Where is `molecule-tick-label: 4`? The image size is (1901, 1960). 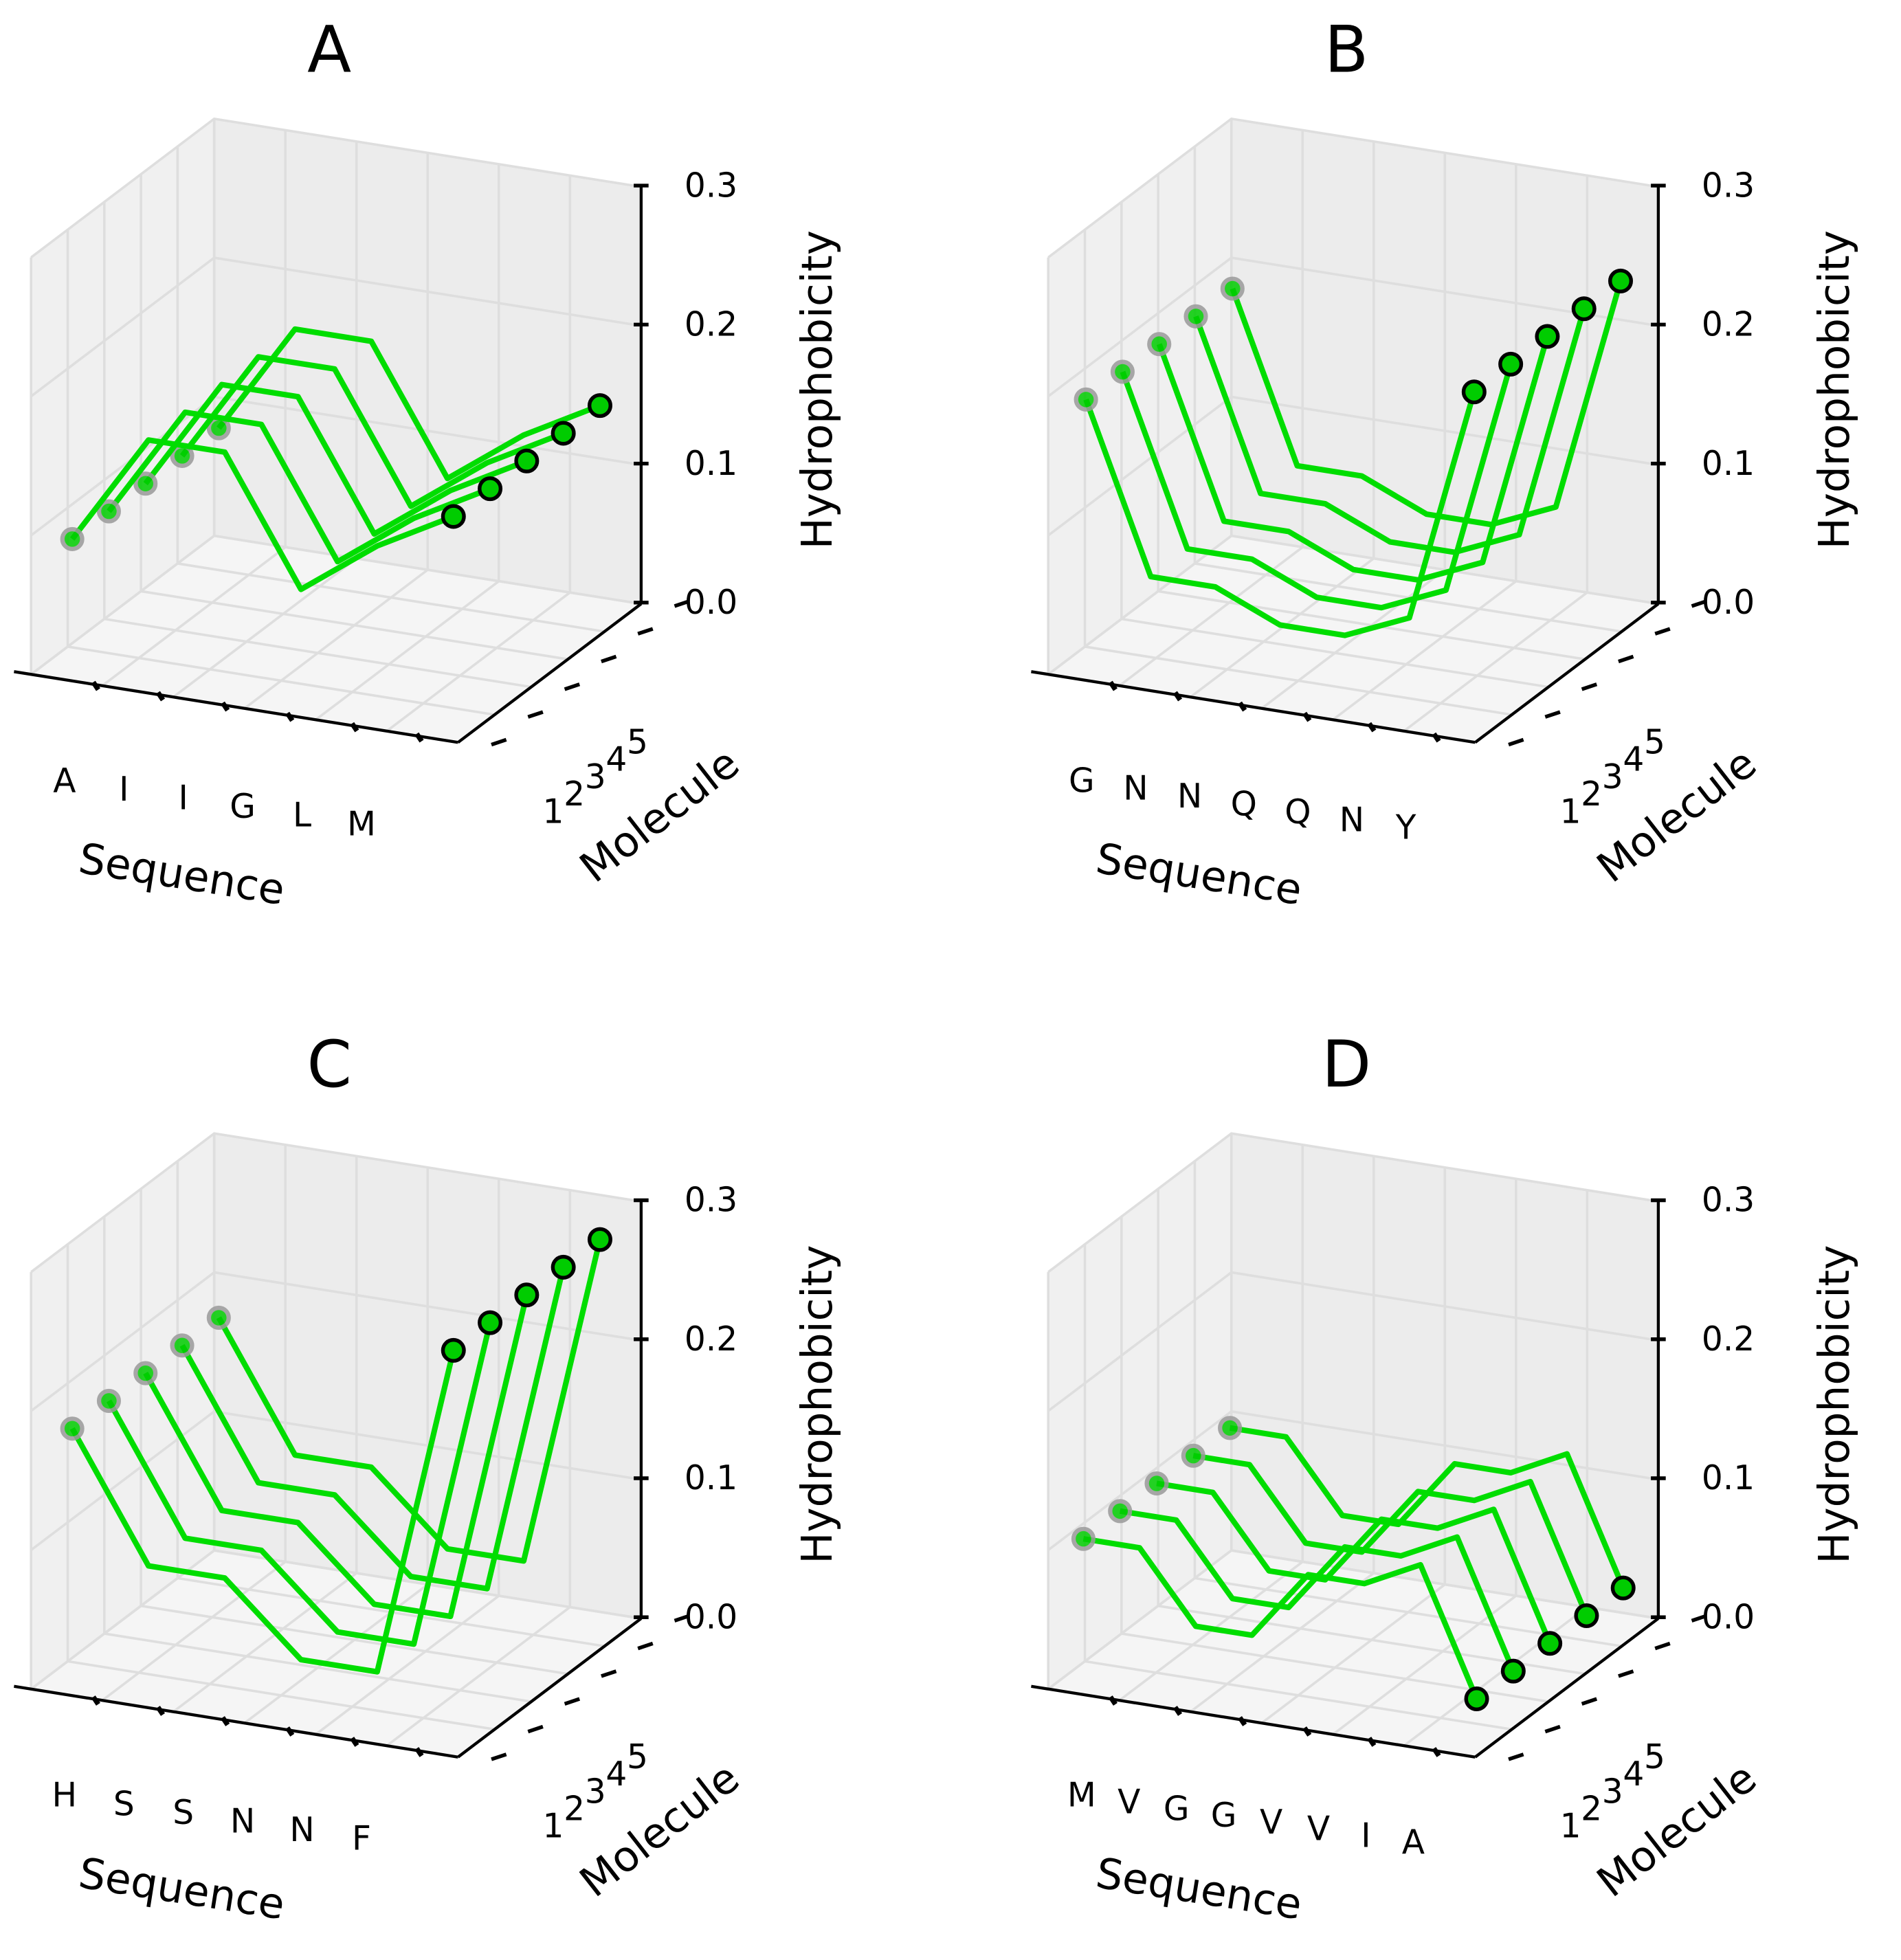
molecule-tick-label: 4 is located at coordinates (1633, 1774).